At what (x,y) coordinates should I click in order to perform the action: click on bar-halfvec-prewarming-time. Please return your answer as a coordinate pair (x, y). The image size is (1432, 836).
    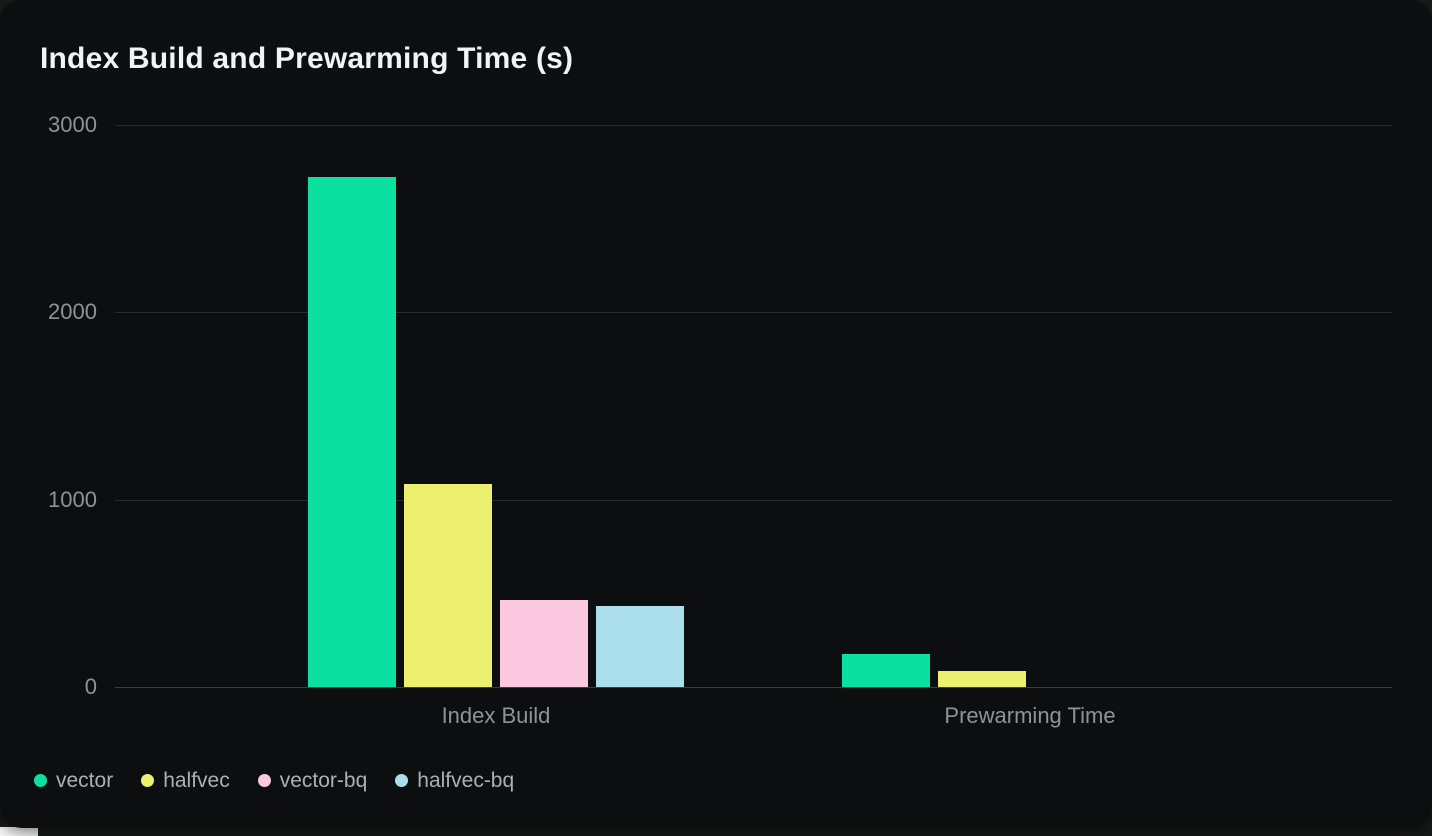
    Looking at the image, I should click on (982, 679).